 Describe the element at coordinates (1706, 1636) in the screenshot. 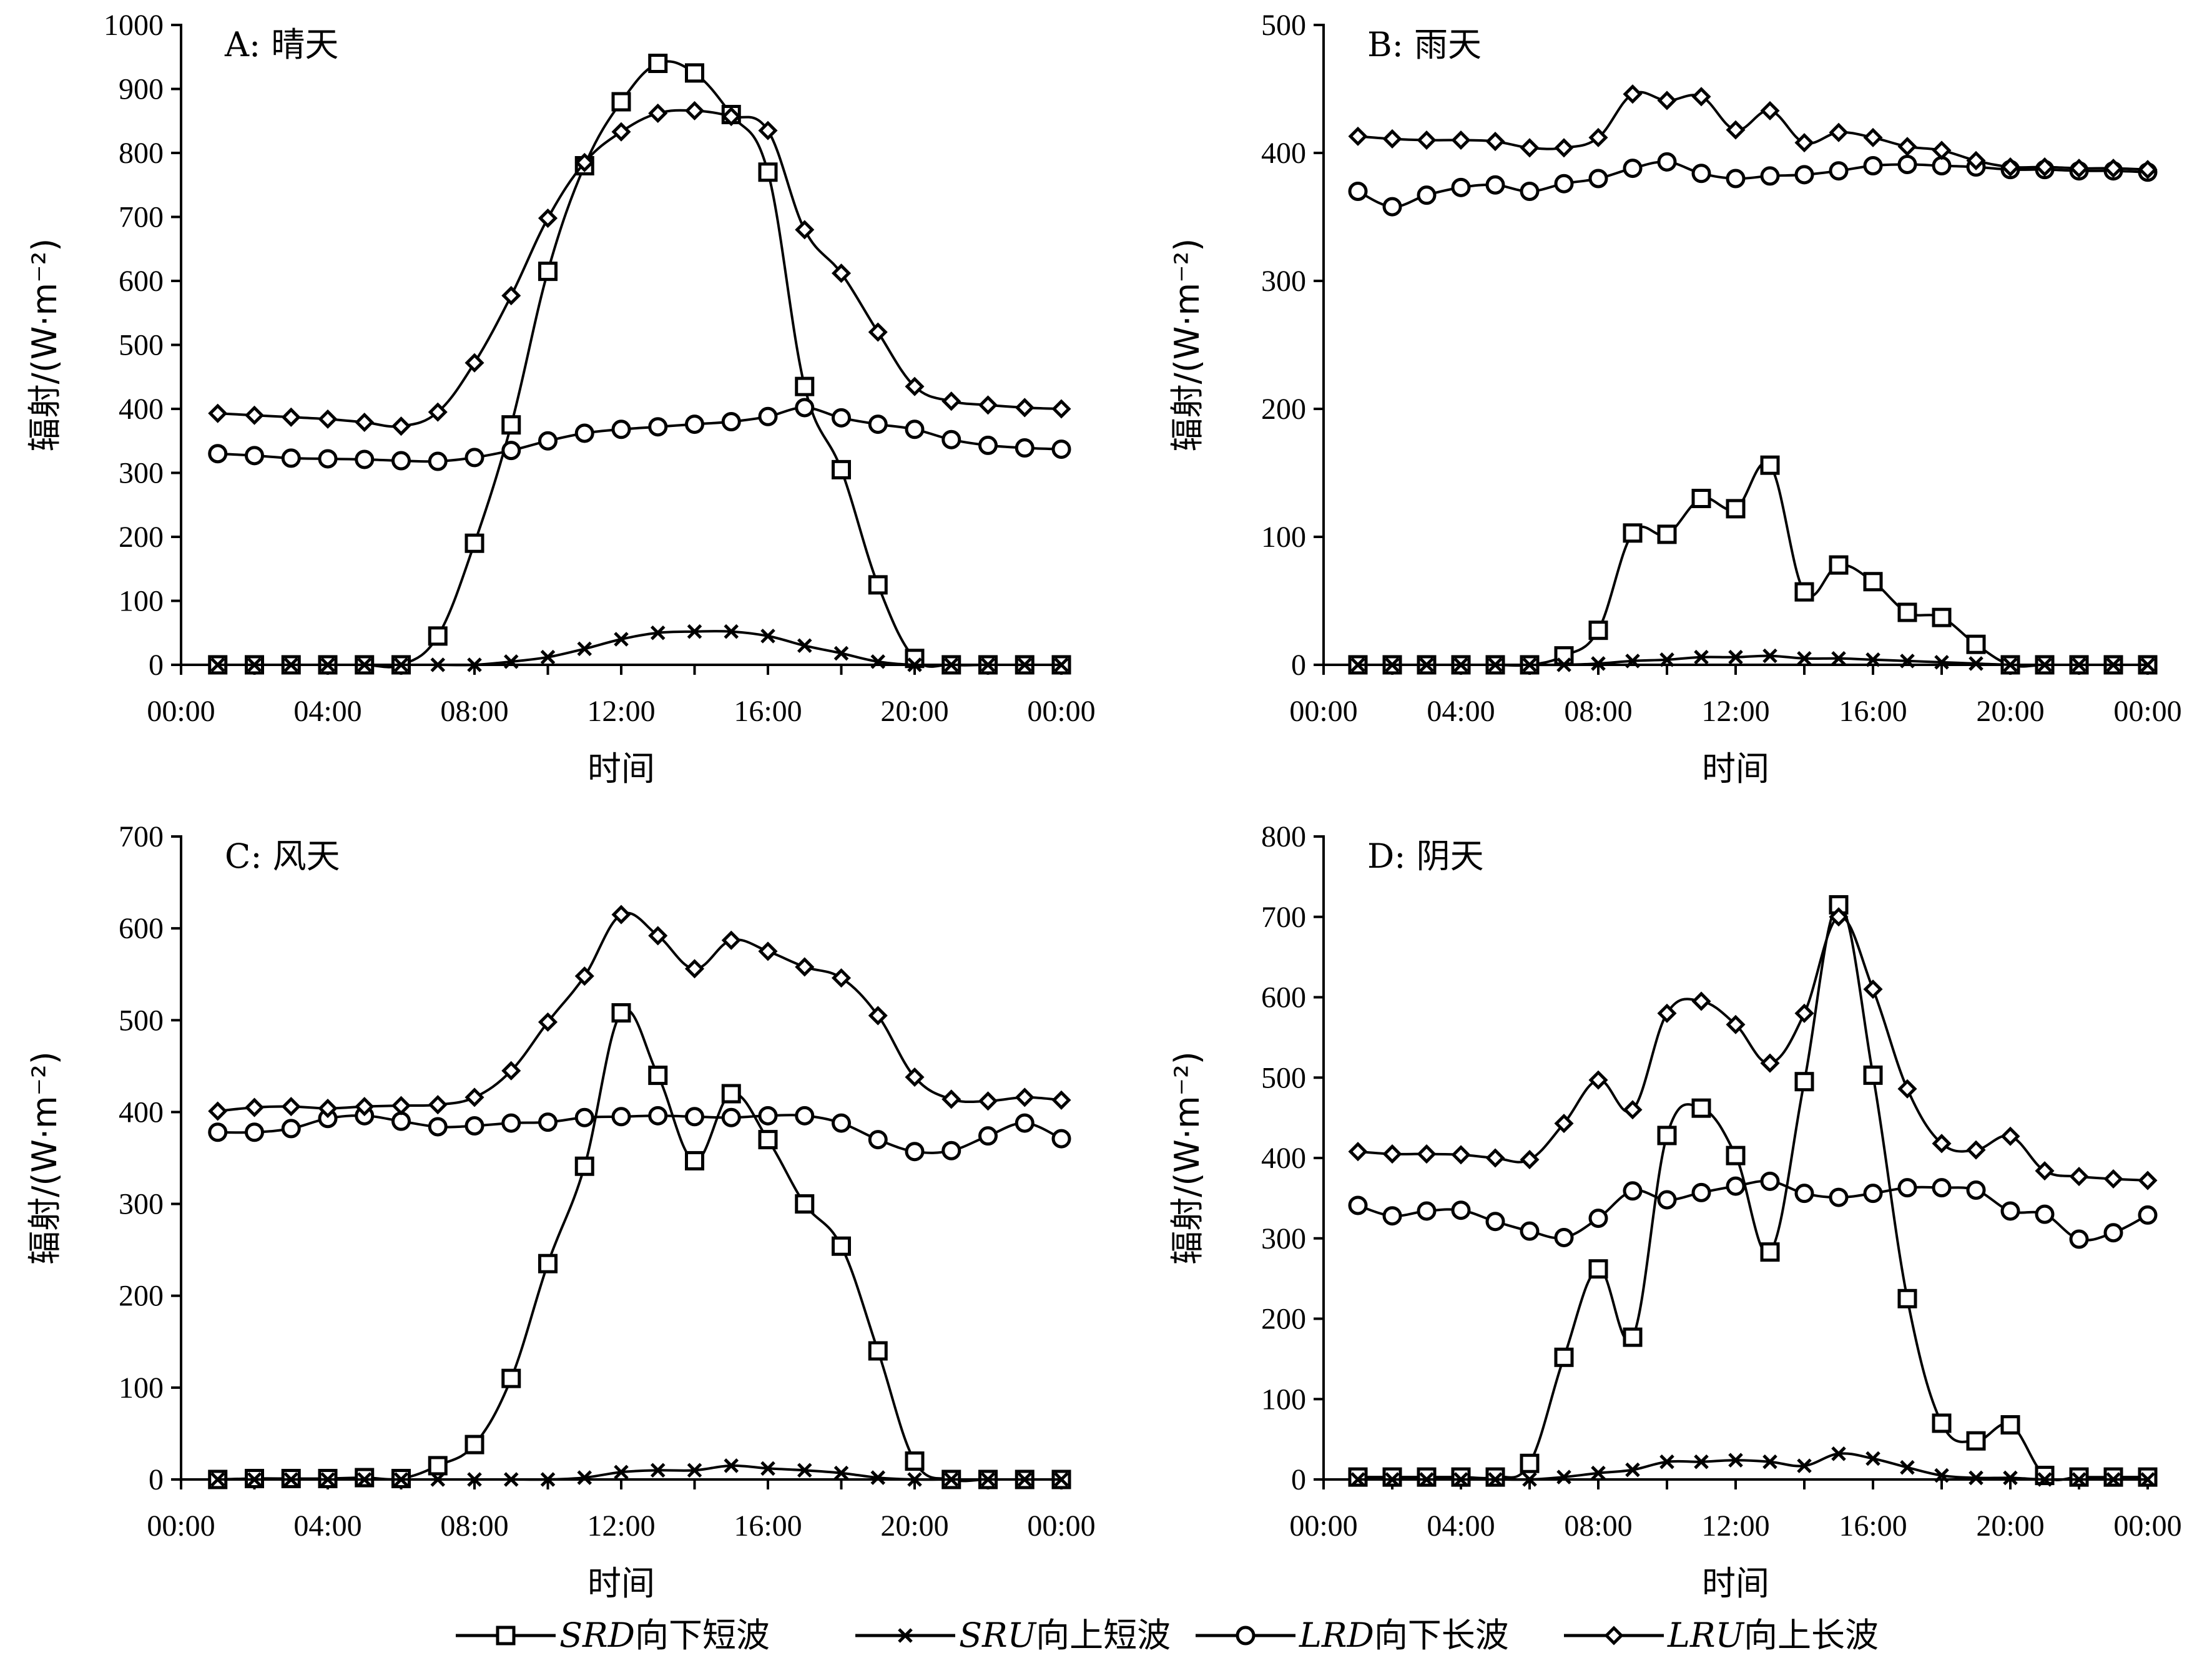

I see `legend-code: LRU` at that location.